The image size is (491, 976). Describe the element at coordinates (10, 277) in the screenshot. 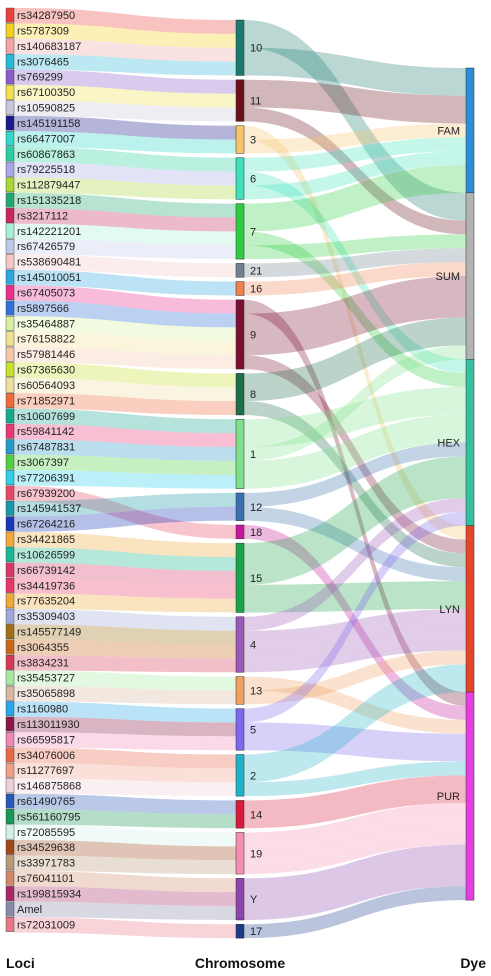

I see `locus-node-rs145010051` at that location.